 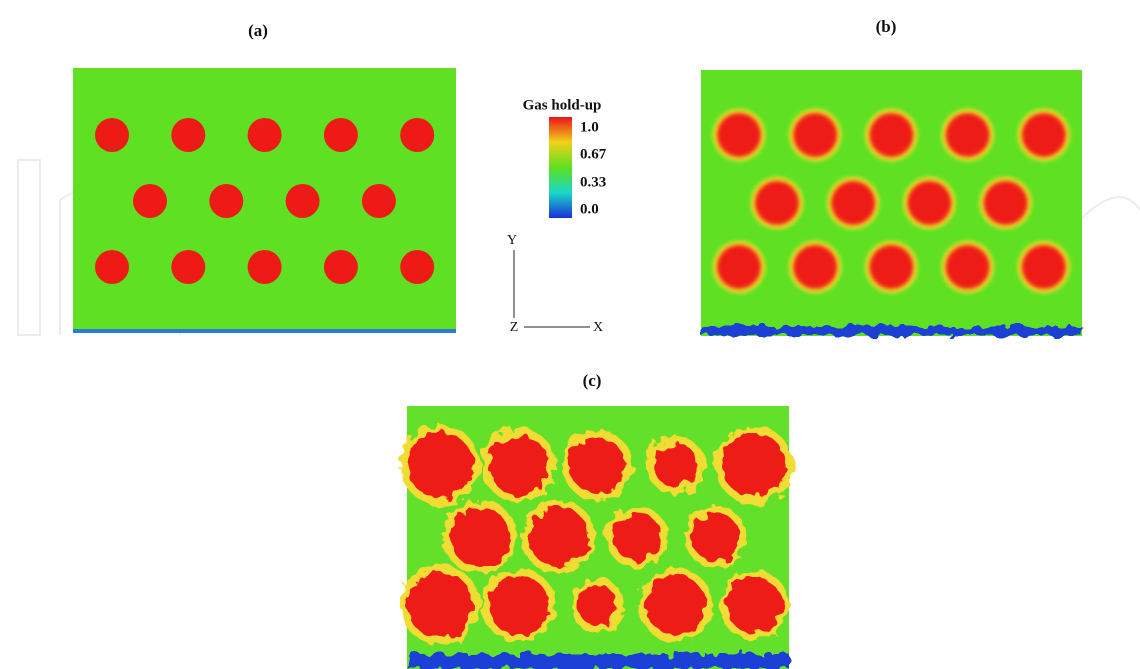 I want to click on legend-label: 1.0, so click(x=589, y=127).